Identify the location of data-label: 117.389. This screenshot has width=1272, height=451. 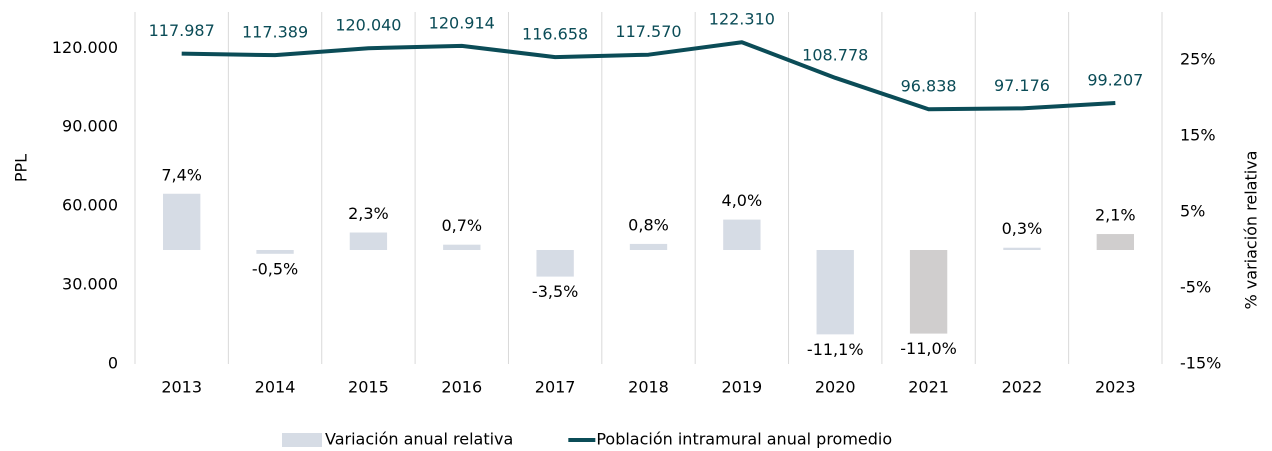
(275, 32).